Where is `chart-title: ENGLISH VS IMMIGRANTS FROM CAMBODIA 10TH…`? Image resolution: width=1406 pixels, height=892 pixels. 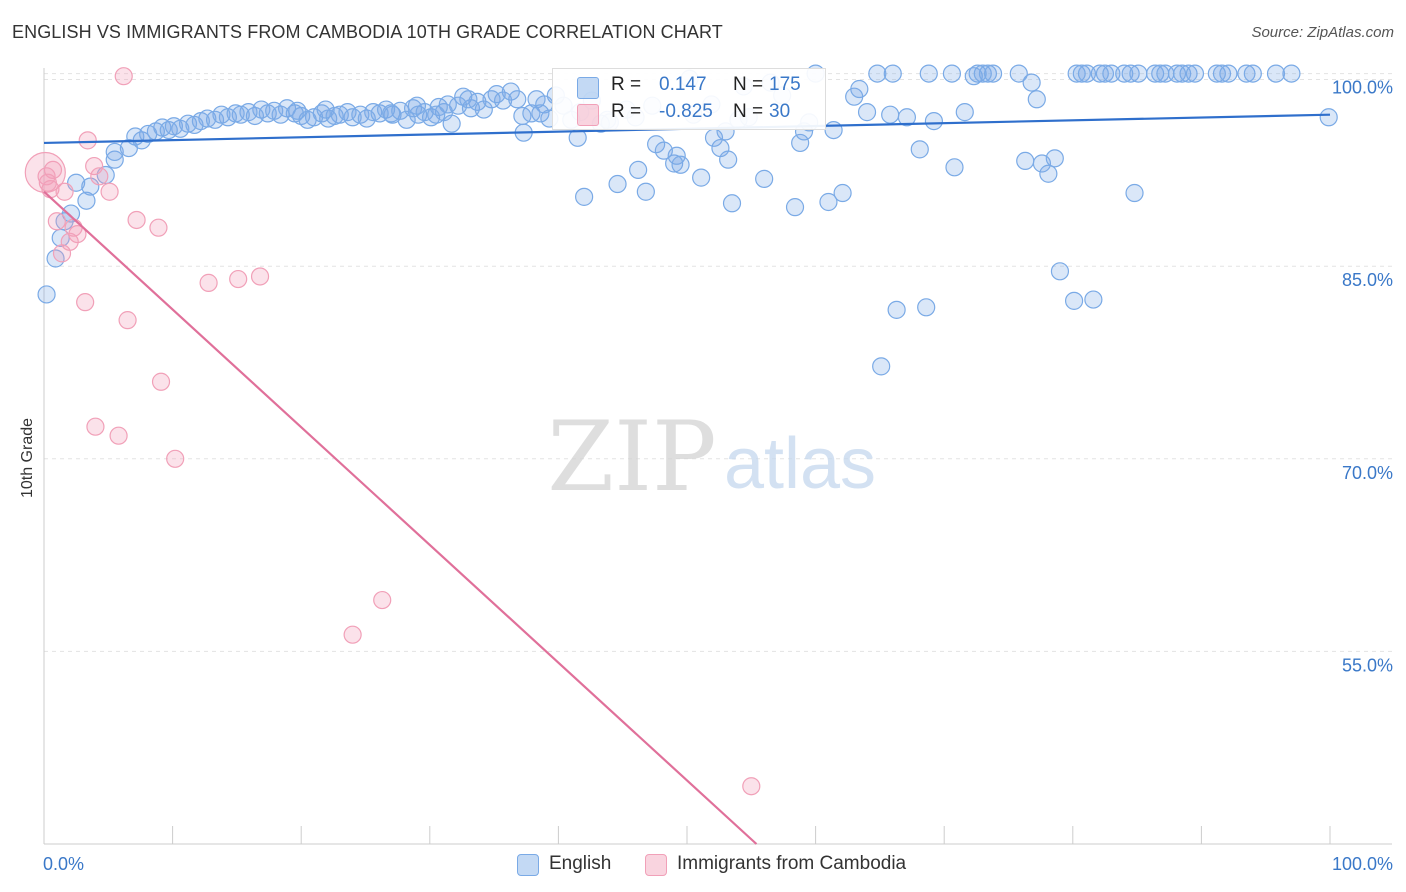 chart-title: ENGLISH VS IMMIGRANTS FROM CAMBODIA 10TH… is located at coordinates (367, 32).